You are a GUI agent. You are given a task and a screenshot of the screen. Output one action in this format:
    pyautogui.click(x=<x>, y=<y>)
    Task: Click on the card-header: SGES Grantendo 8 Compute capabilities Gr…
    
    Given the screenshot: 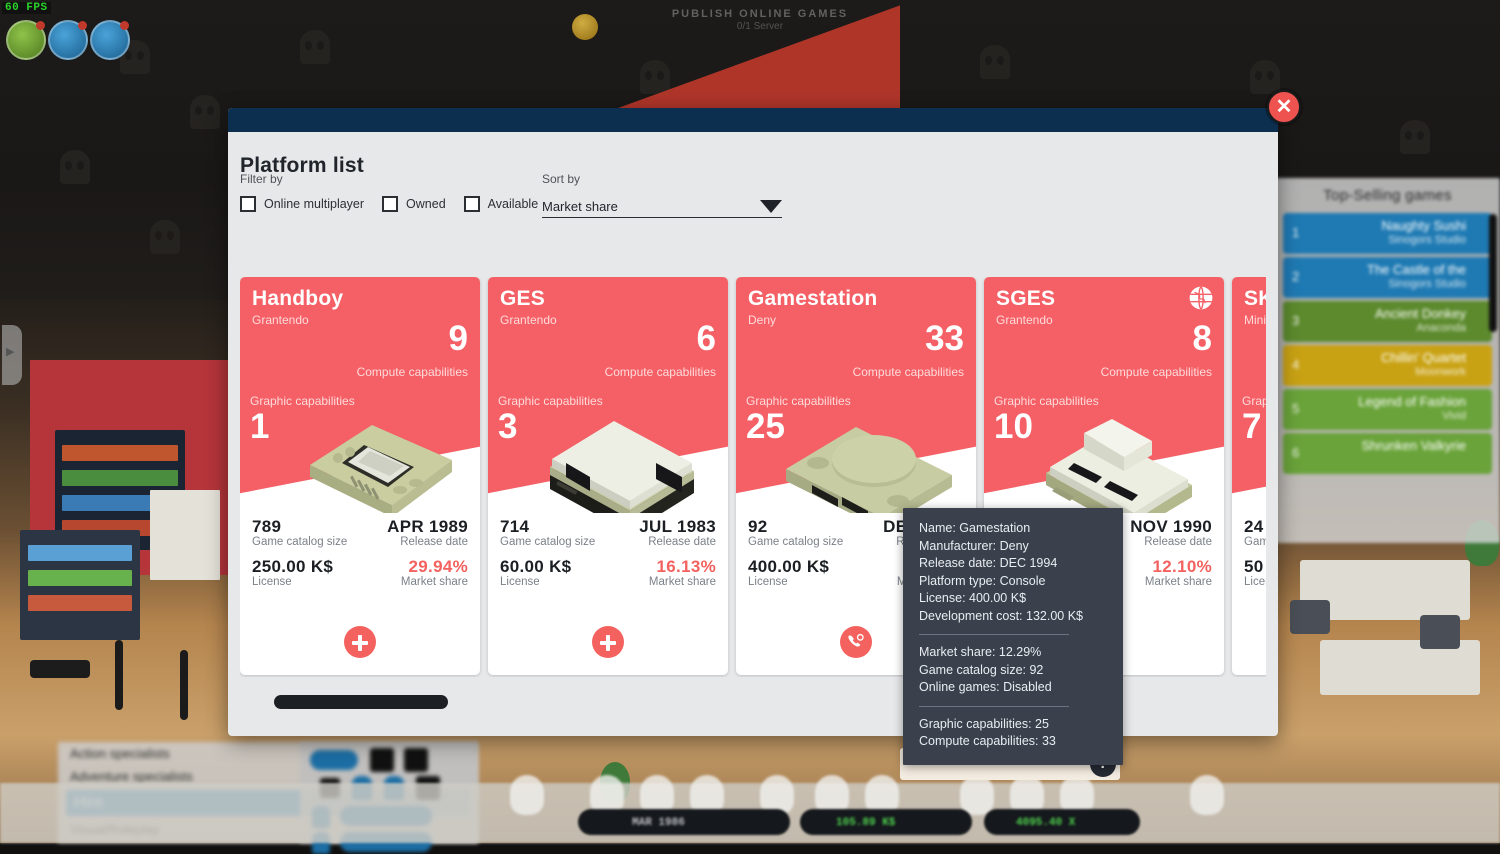 What is the action you would take?
    pyautogui.click(x=1104, y=395)
    